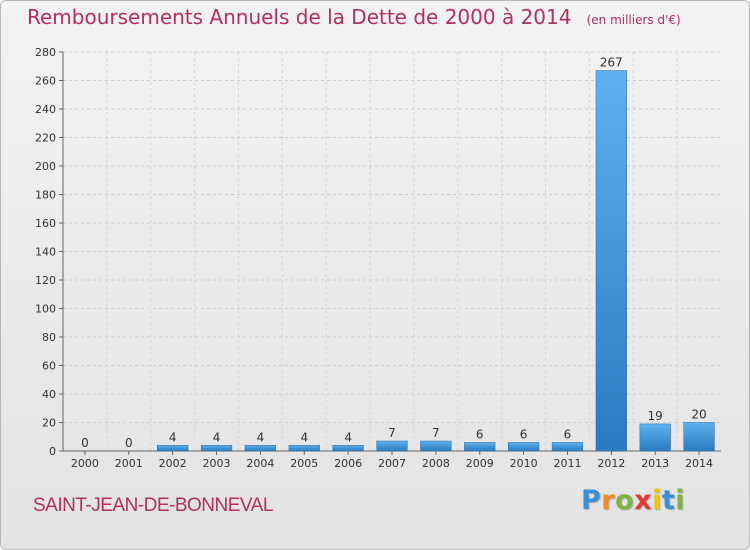 The height and width of the screenshot is (550, 750). I want to click on x-tick-label: 2012, so click(611, 463).